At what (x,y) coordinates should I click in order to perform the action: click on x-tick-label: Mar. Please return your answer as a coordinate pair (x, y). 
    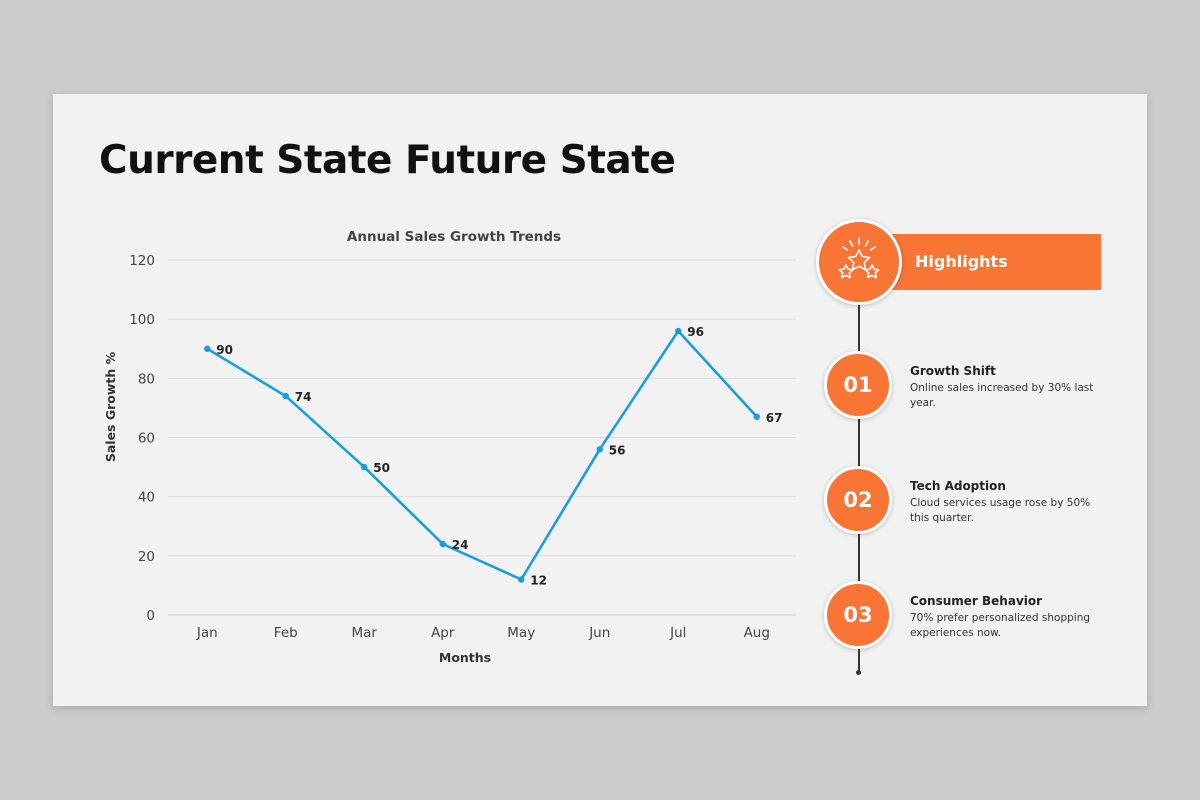
    Looking at the image, I should click on (365, 633).